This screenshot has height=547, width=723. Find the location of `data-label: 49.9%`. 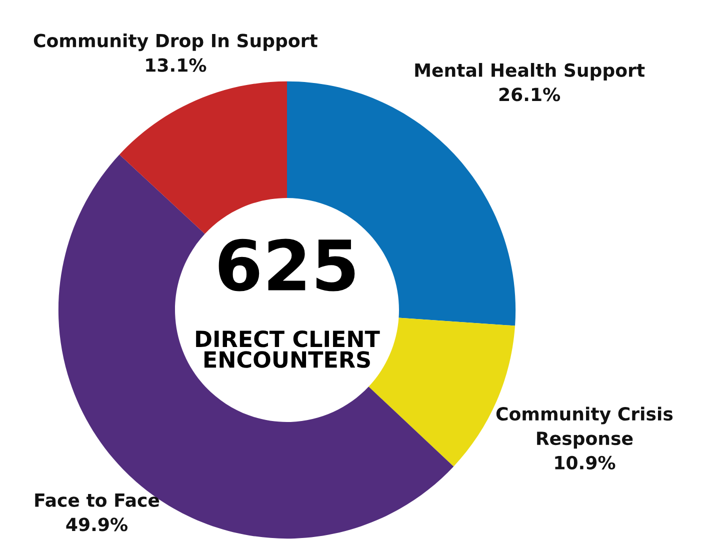

data-label: 49.9% is located at coordinates (97, 525).